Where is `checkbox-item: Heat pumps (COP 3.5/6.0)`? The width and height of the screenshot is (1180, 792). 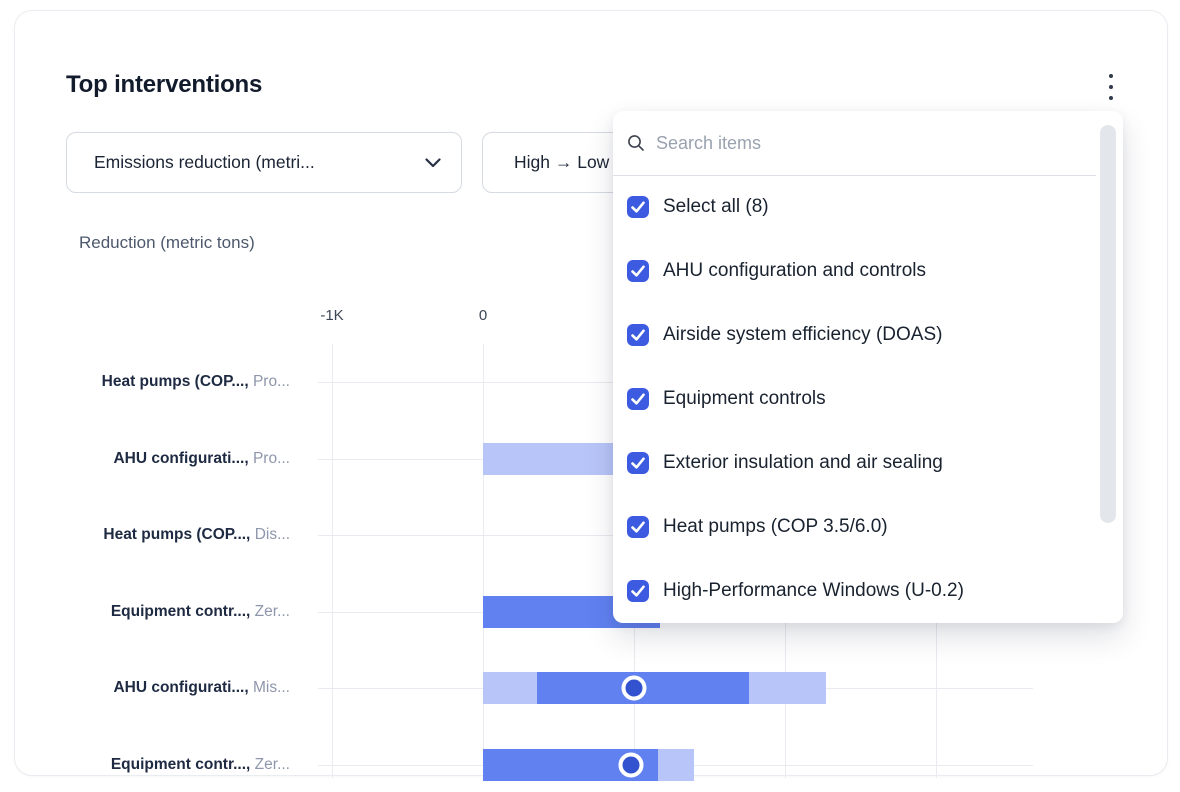
checkbox-item: Heat pumps (COP 3.5/6.0) is located at coordinates (868, 527).